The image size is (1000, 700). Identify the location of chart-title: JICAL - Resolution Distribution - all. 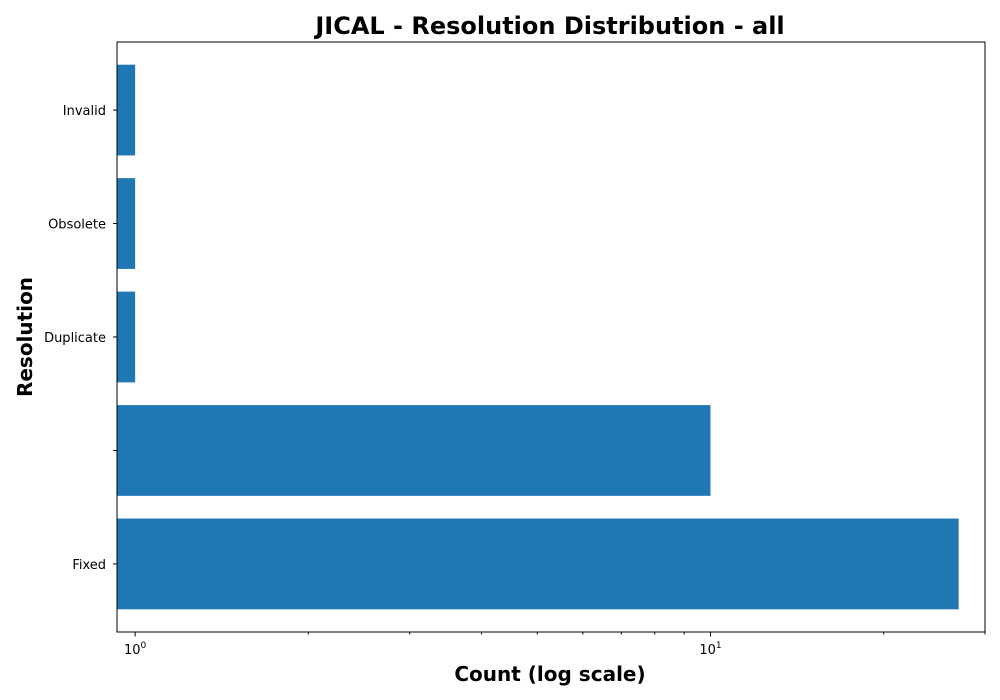
(548, 26).